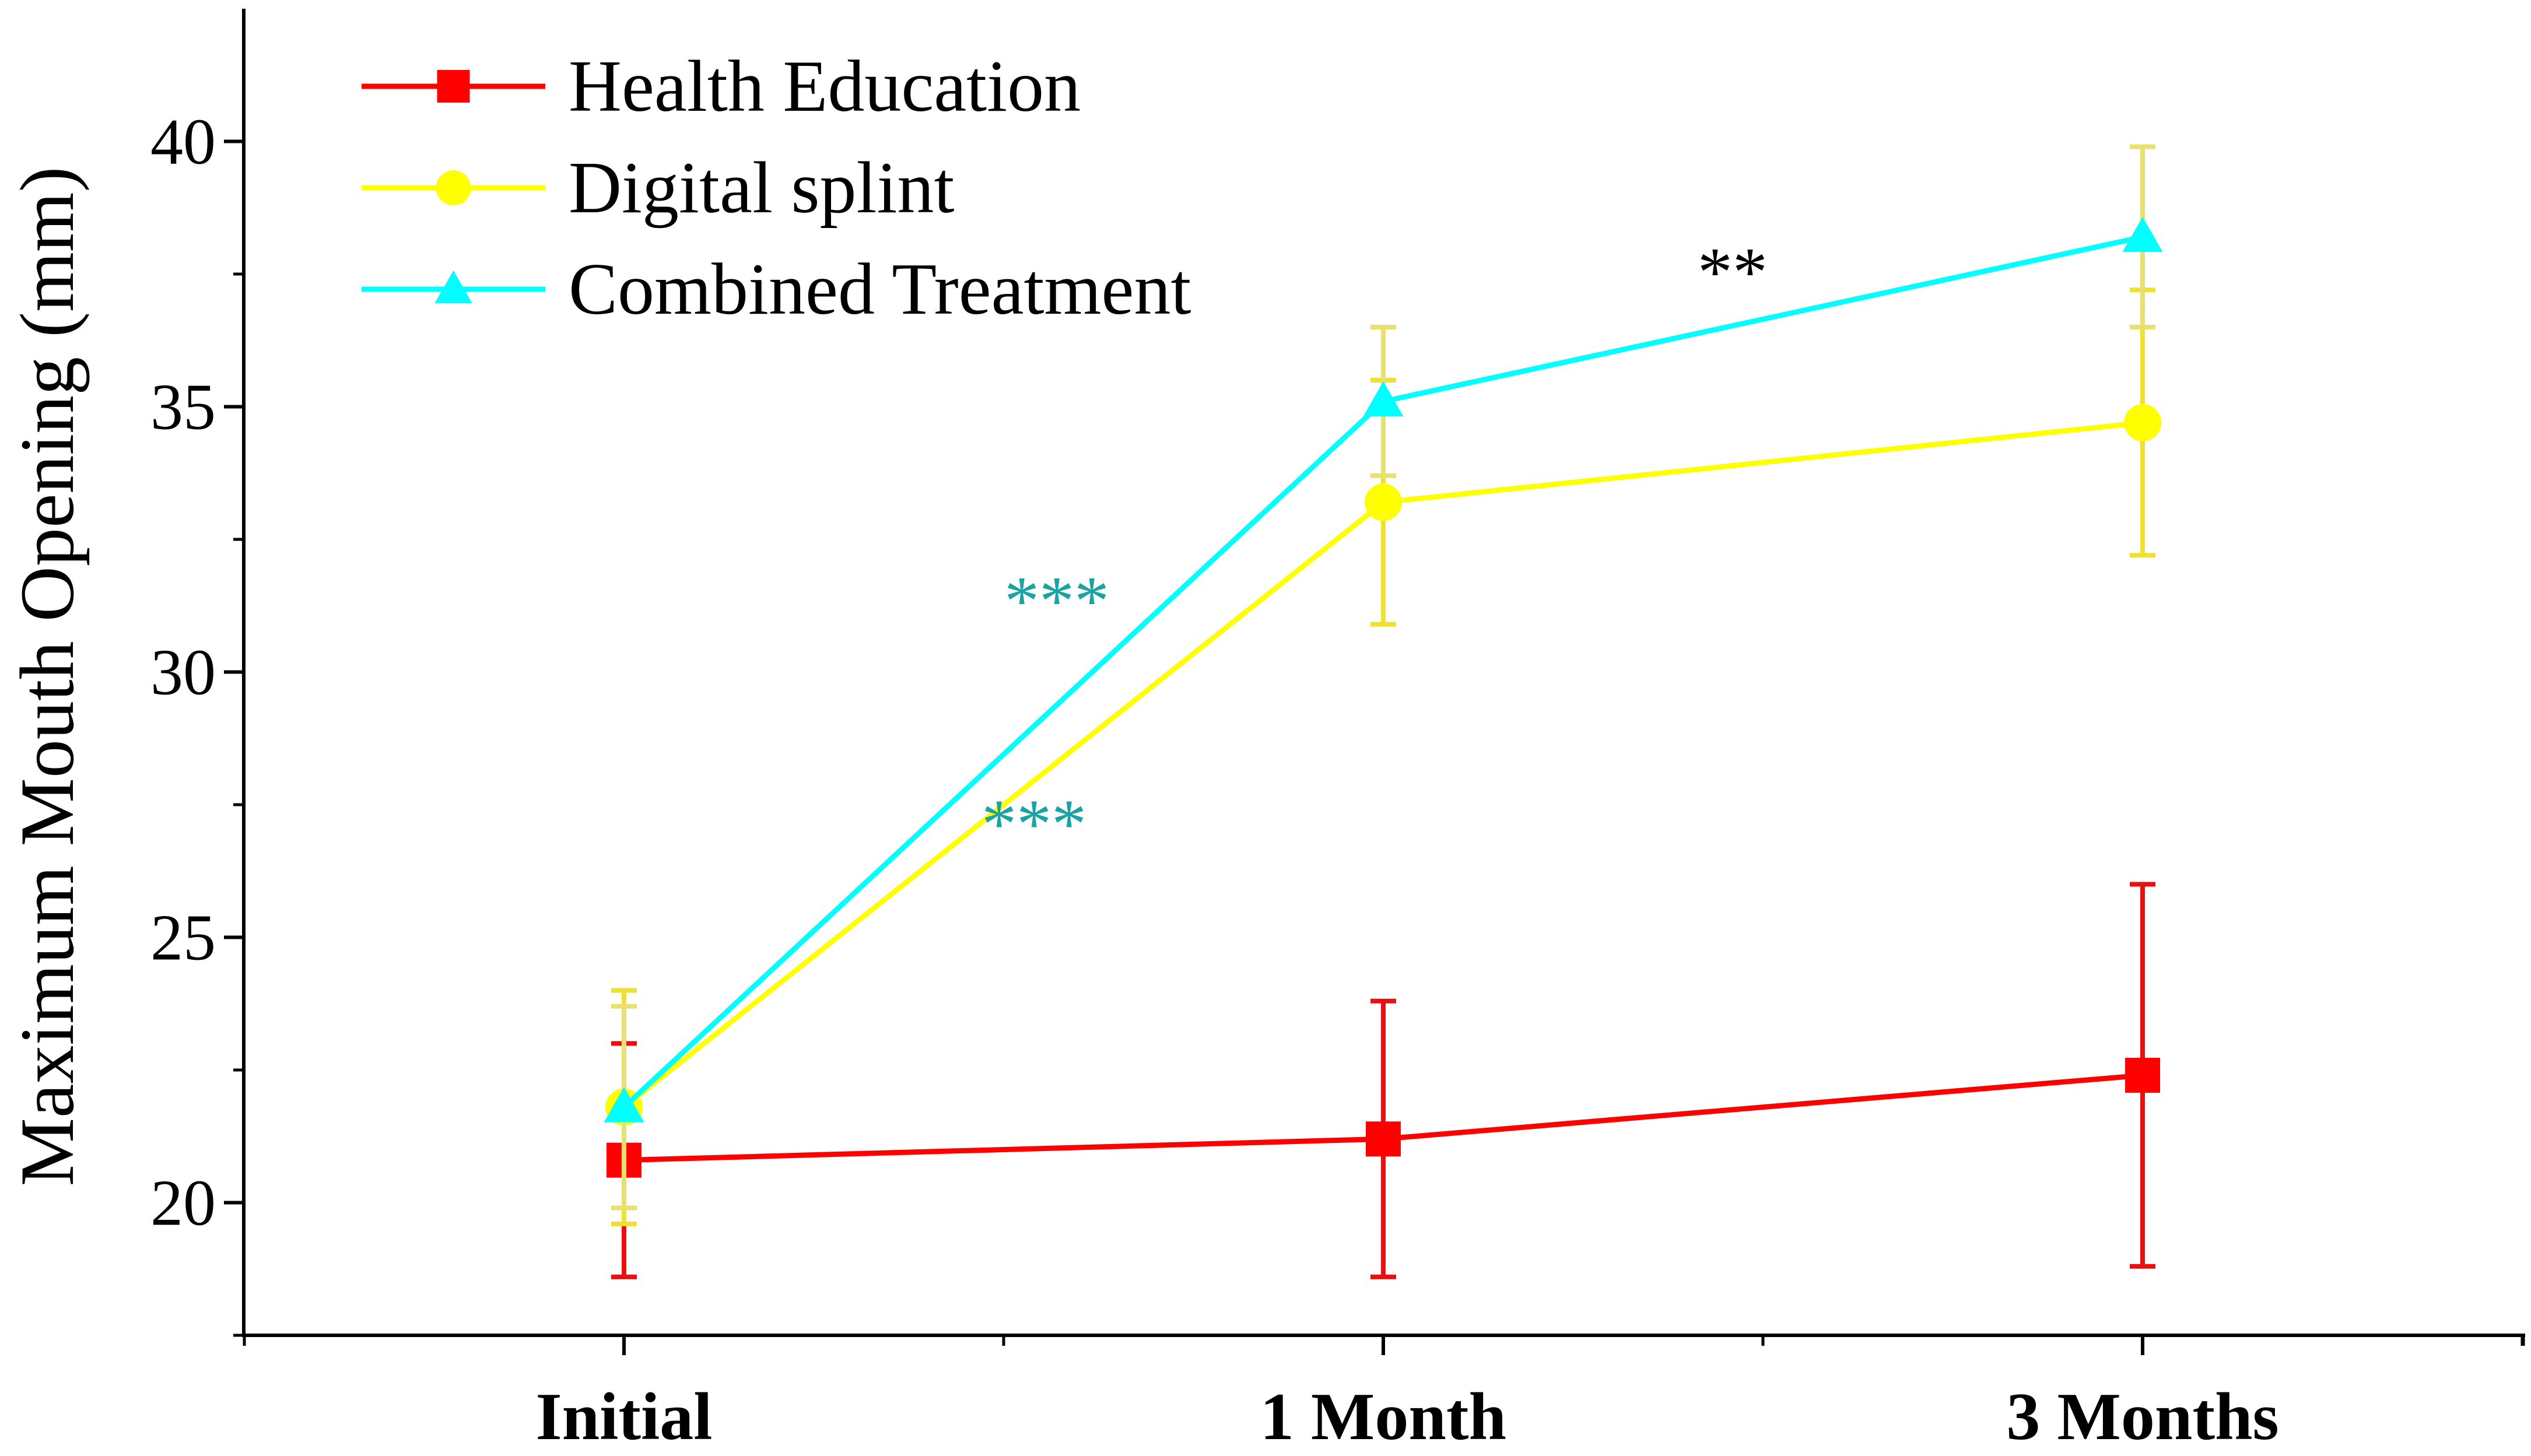 The image size is (2531, 1456). I want to click on annotations: ********, so click(1375, 547).